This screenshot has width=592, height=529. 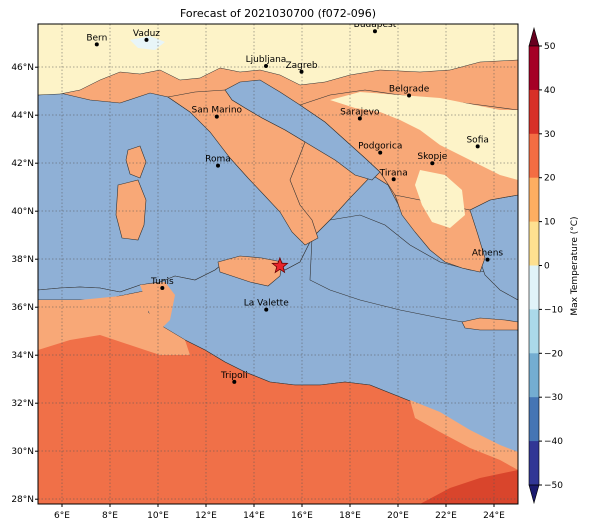 I want to click on city-label: Sarajevo, so click(x=360, y=113).